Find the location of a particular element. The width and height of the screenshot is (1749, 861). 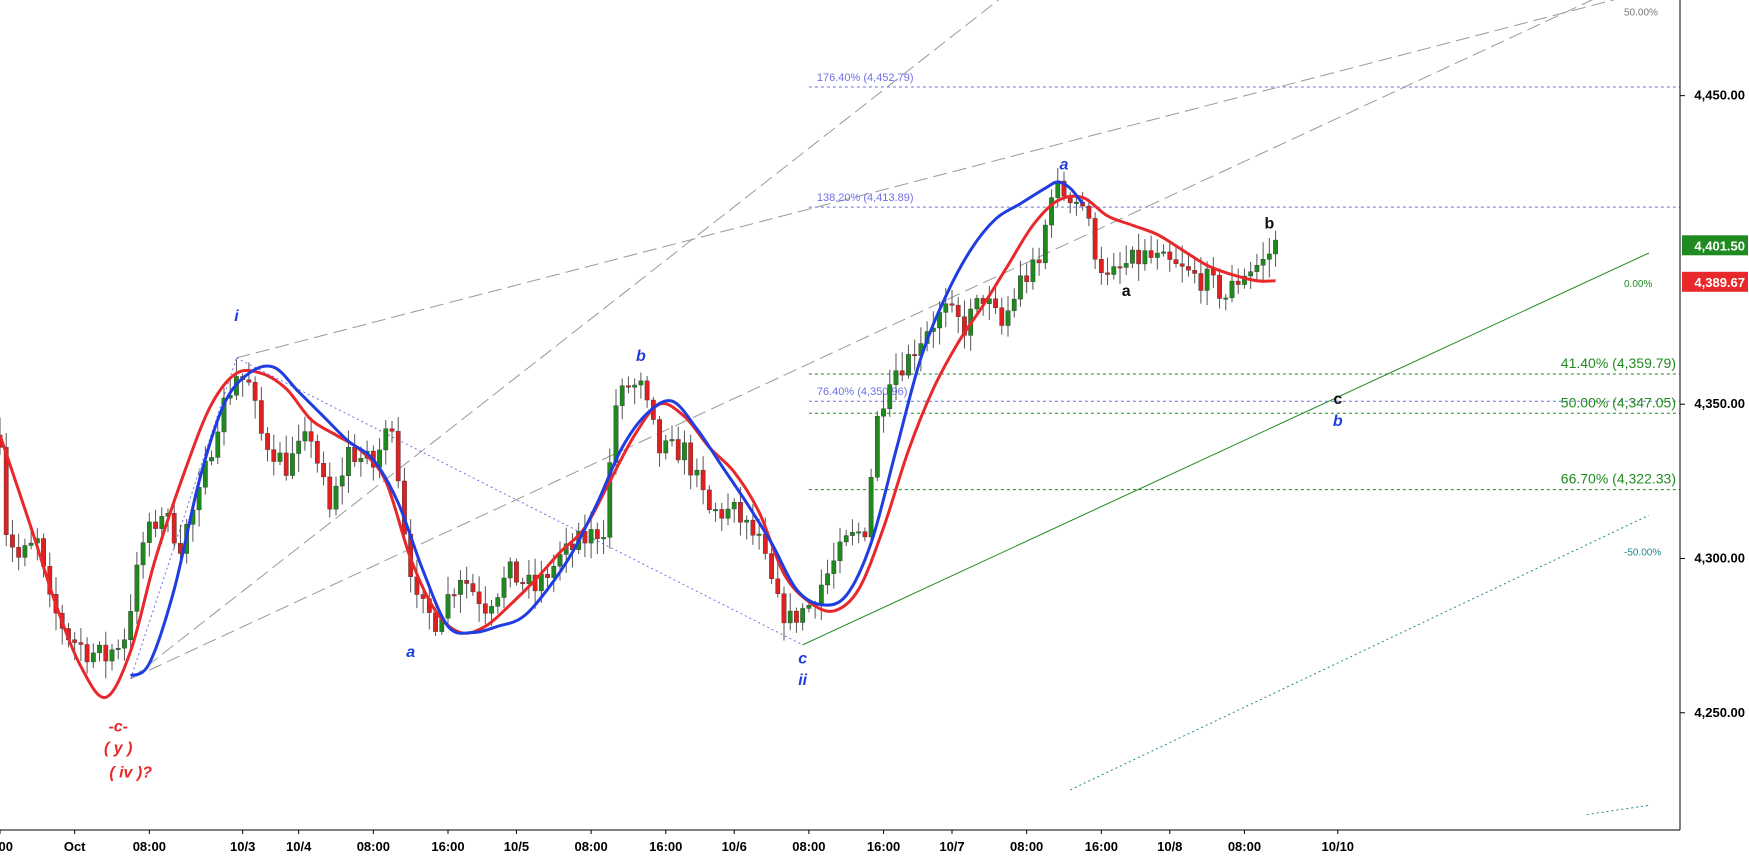

last-price-label: 4,401.50 is located at coordinates (1719, 245).